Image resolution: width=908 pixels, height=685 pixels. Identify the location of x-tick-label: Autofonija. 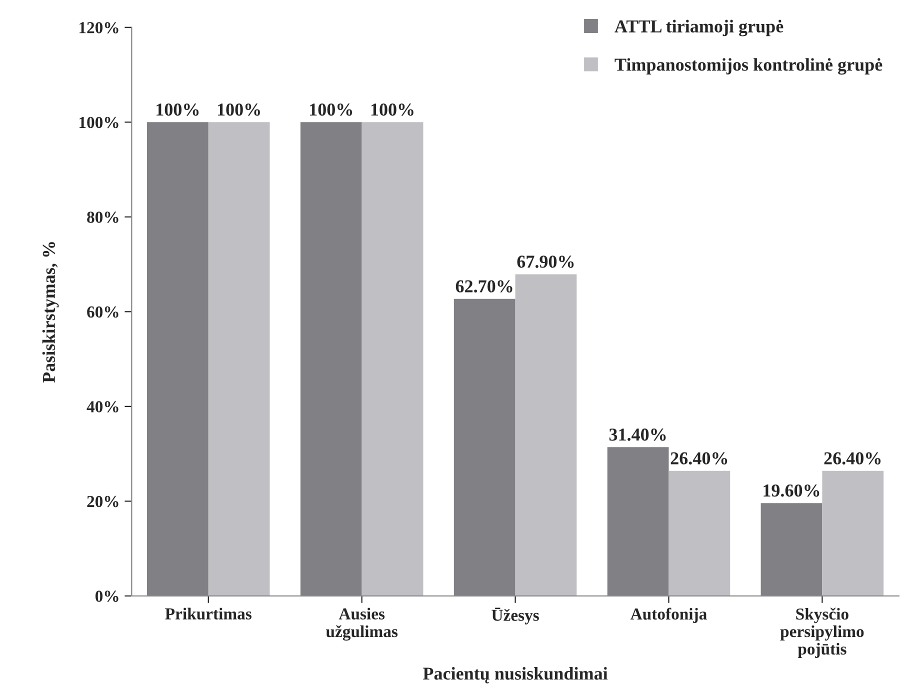
(668, 616).